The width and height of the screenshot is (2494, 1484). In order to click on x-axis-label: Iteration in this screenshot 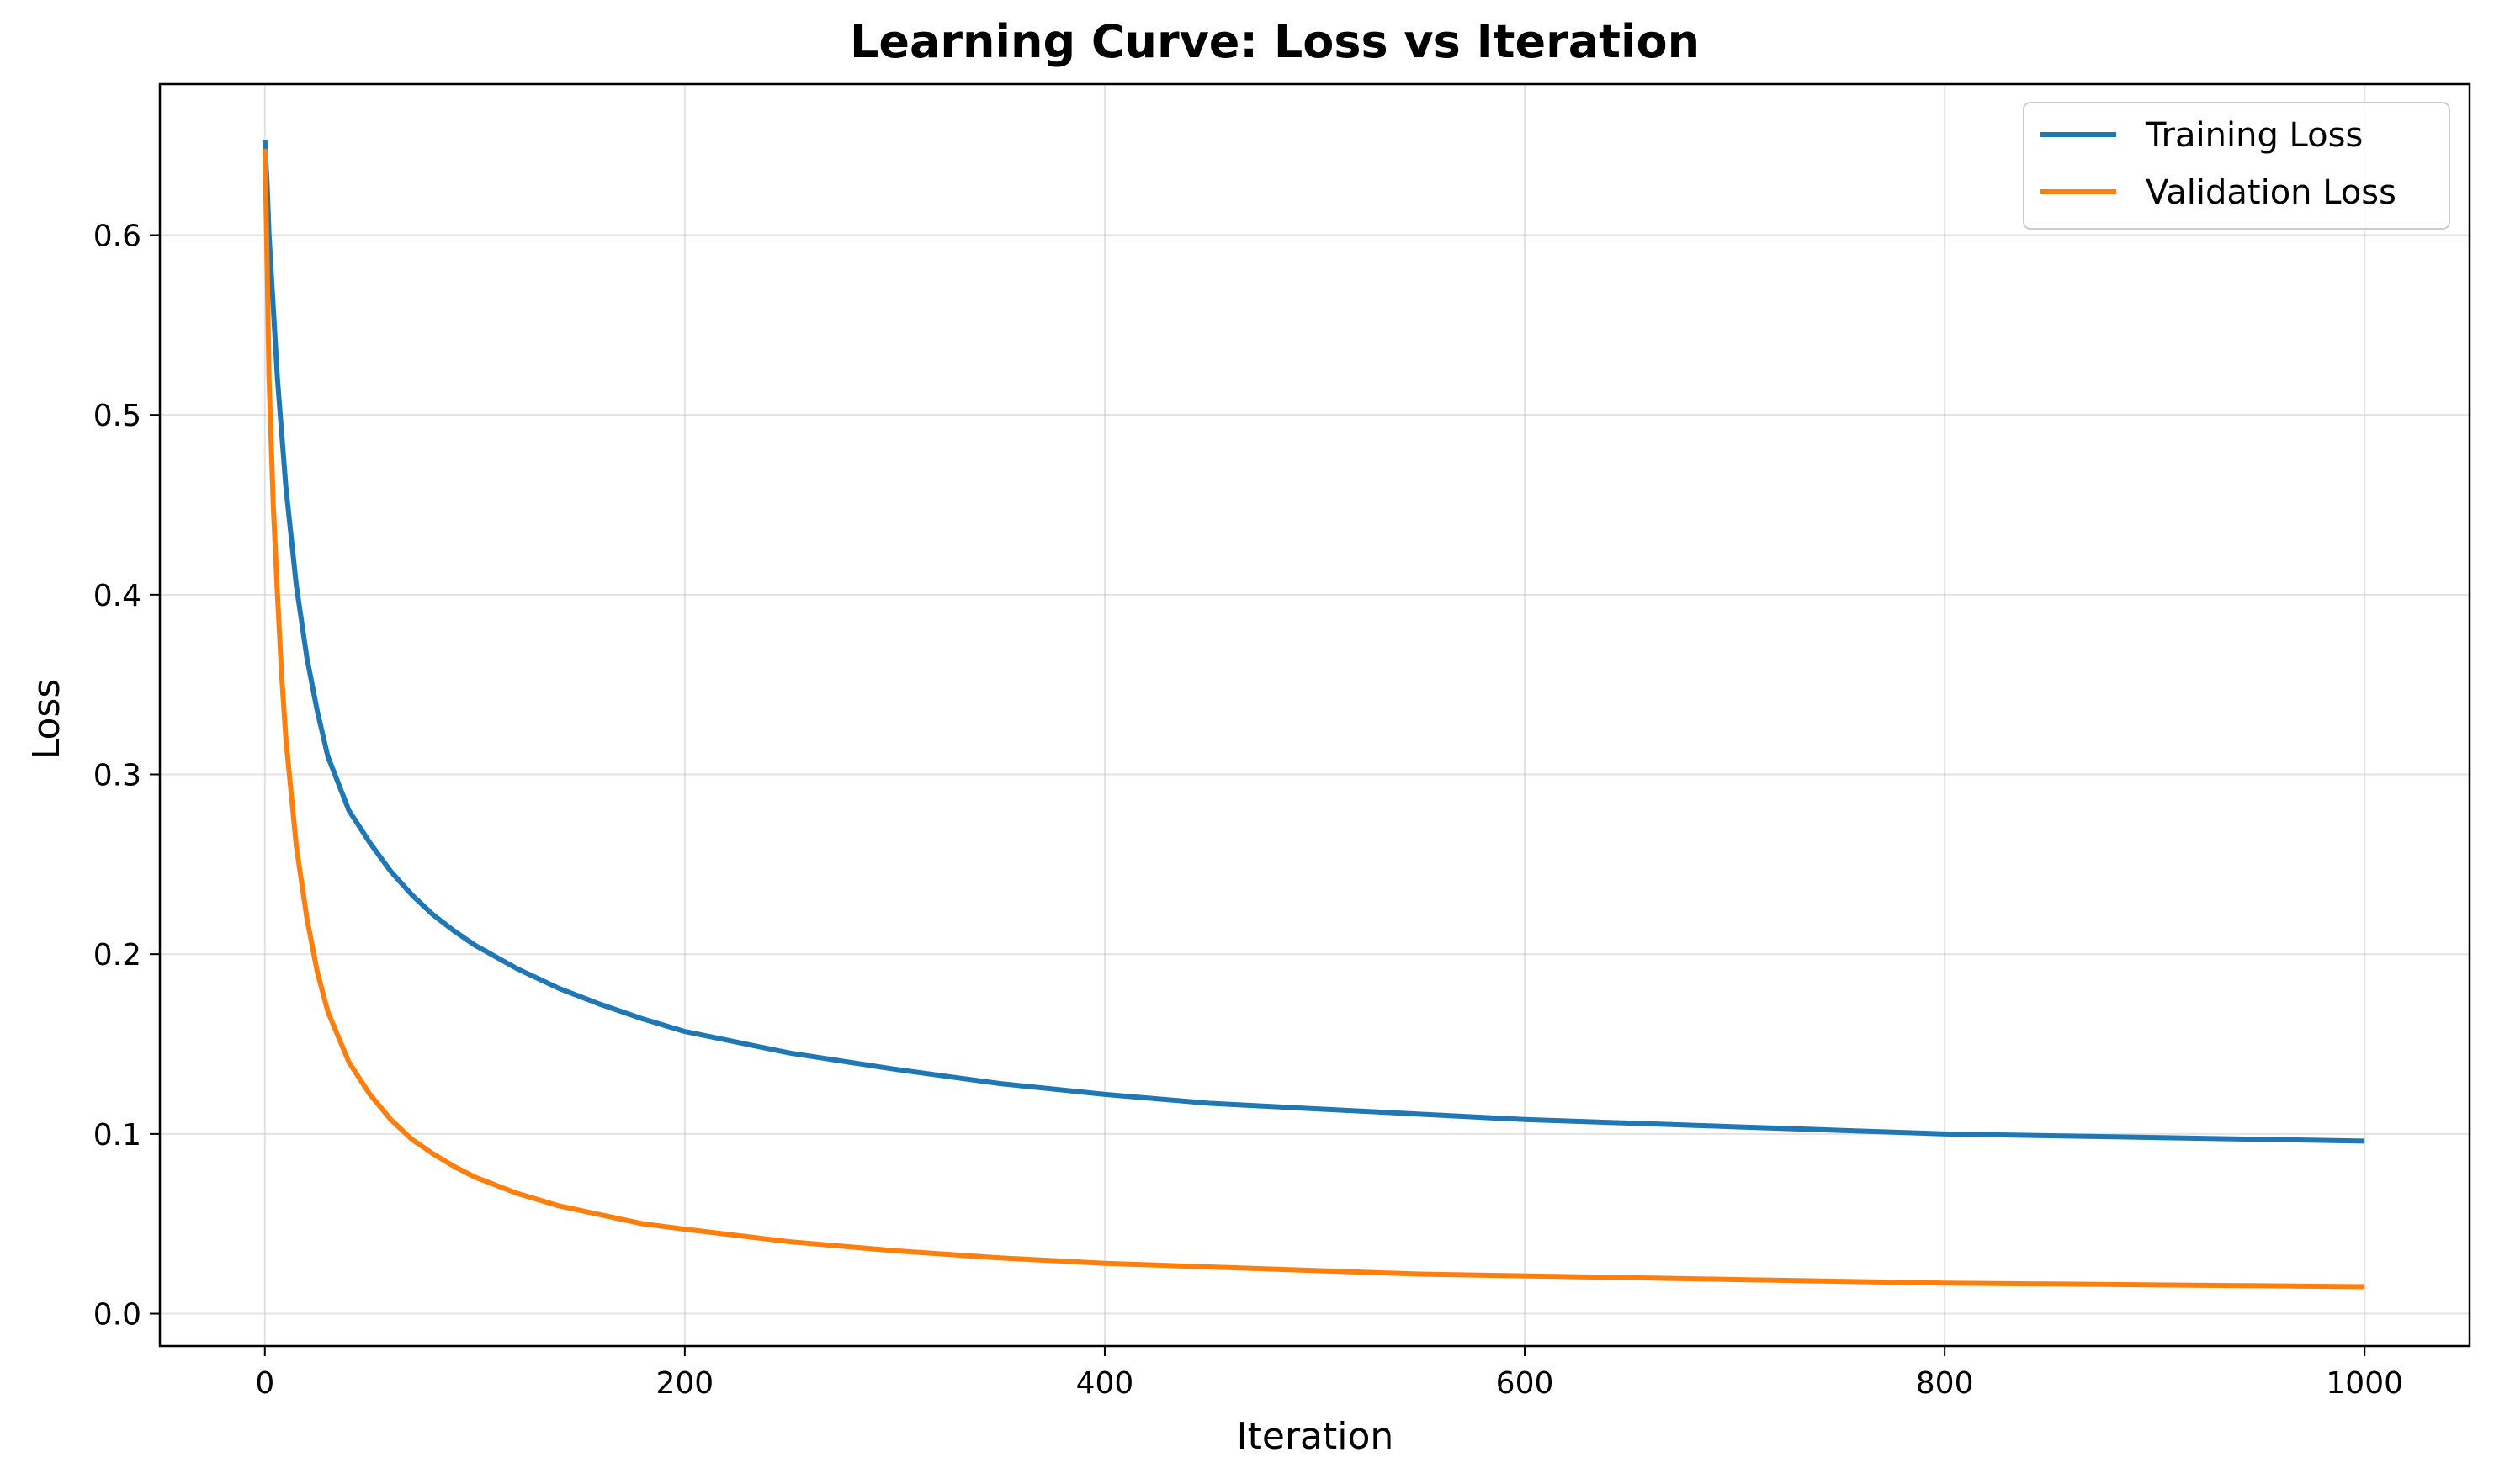, I will do `click(1315, 1436)`.